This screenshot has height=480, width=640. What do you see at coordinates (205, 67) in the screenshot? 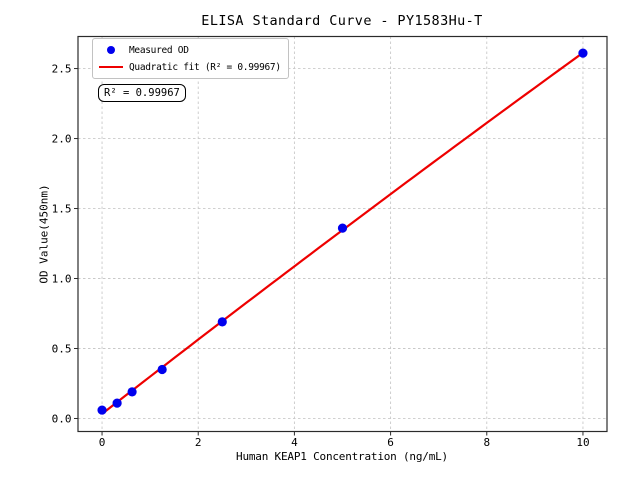
I see `legend-label-quadratic-fit: Quadratic fit (R² = 0.99967)` at bounding box center [205, 67].